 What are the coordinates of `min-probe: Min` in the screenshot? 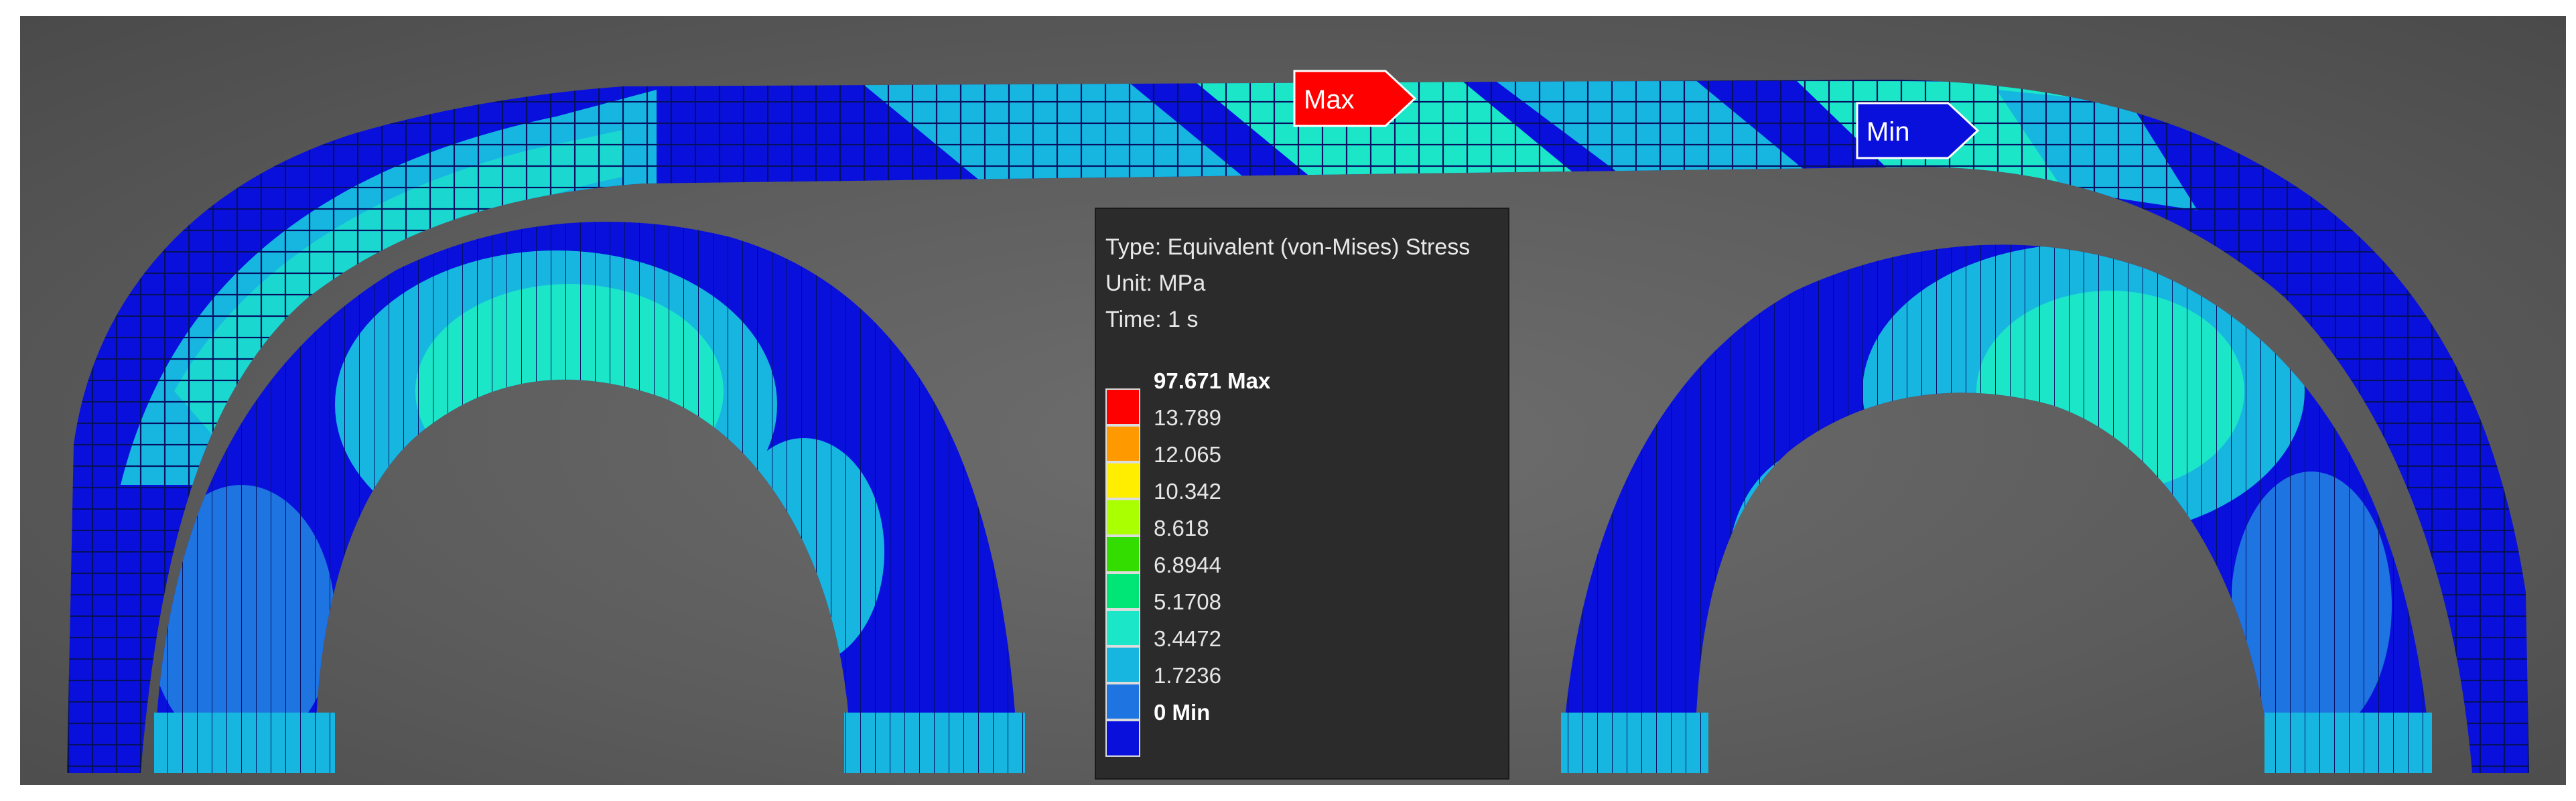 It's located at (1921, 131).